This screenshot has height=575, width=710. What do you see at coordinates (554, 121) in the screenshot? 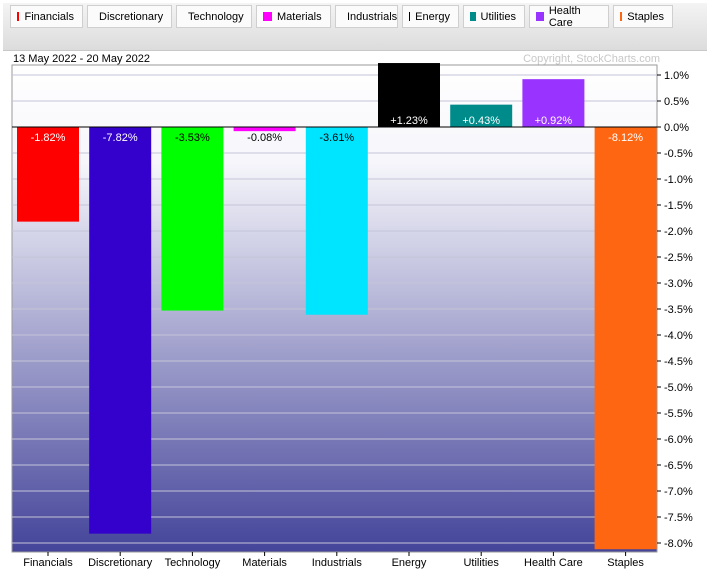
I see `data-label: +0.92%` at bounding box center [554, 121].